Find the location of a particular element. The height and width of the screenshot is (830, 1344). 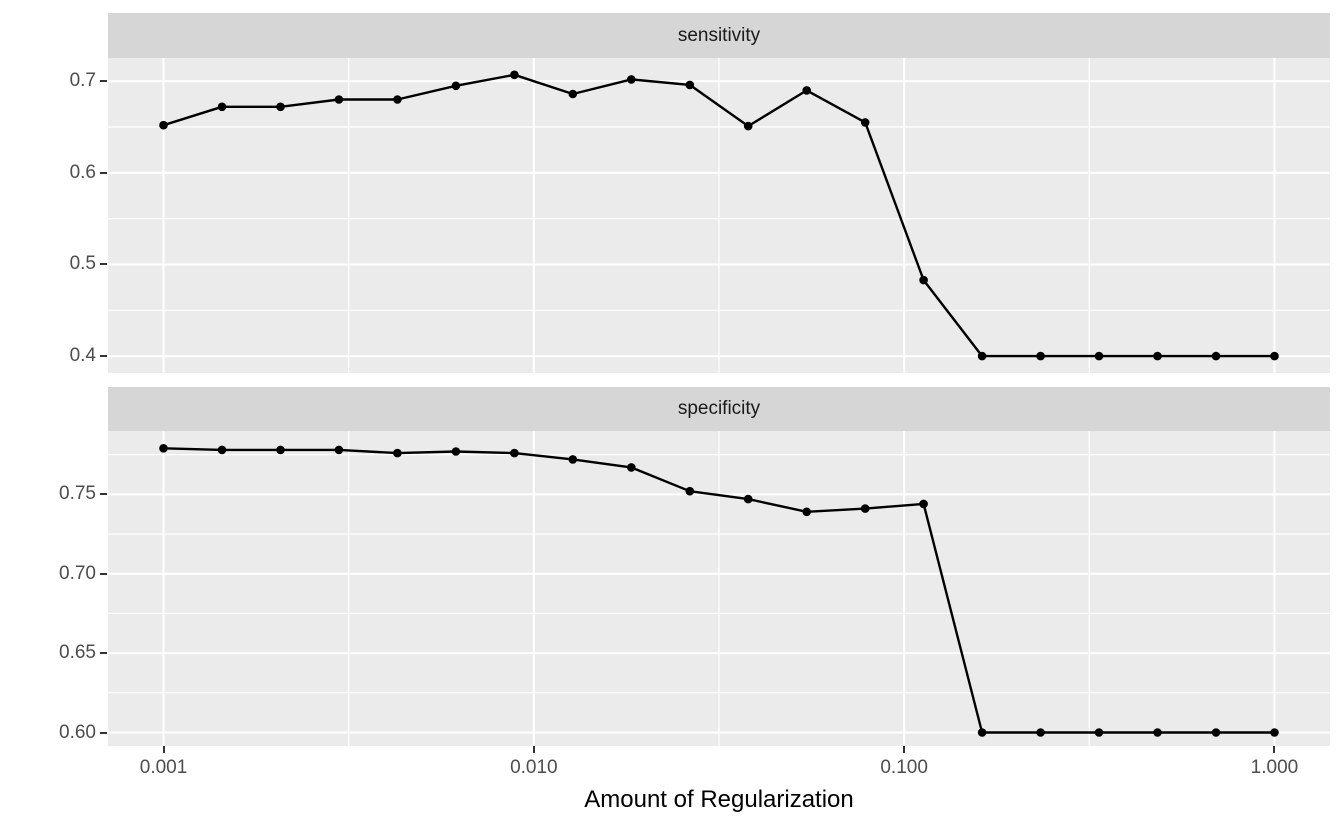

y-tick-label: 0.70 is located at coordinates (77, 573).